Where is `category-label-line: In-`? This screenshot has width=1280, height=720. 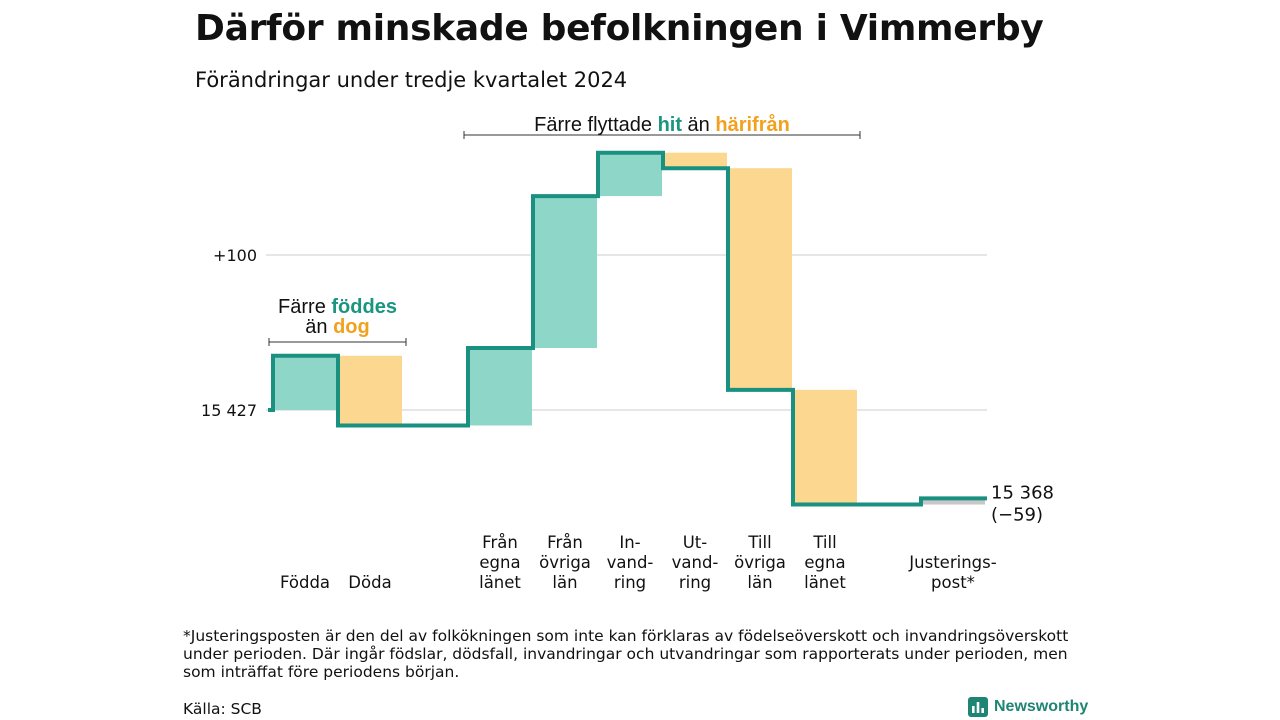
category-label-line: In- is located at coordinates (629, 542).